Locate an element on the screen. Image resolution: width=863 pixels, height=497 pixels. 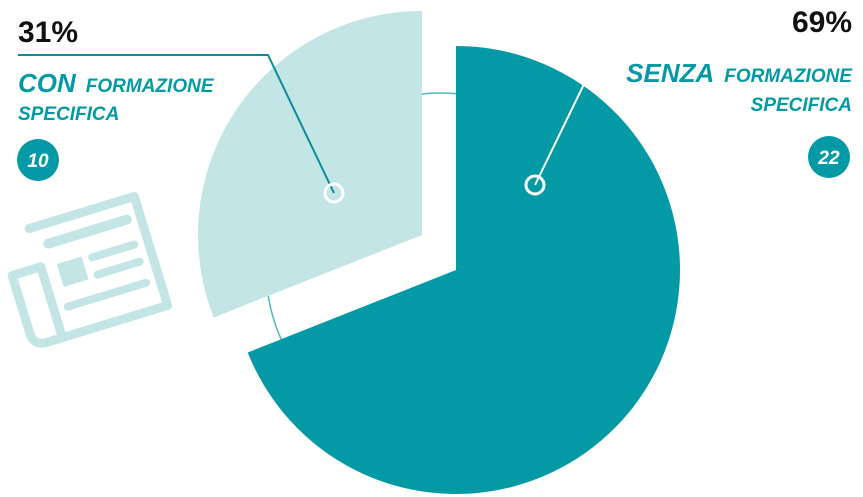
count-badge-con is located at coordinates (38, 160).